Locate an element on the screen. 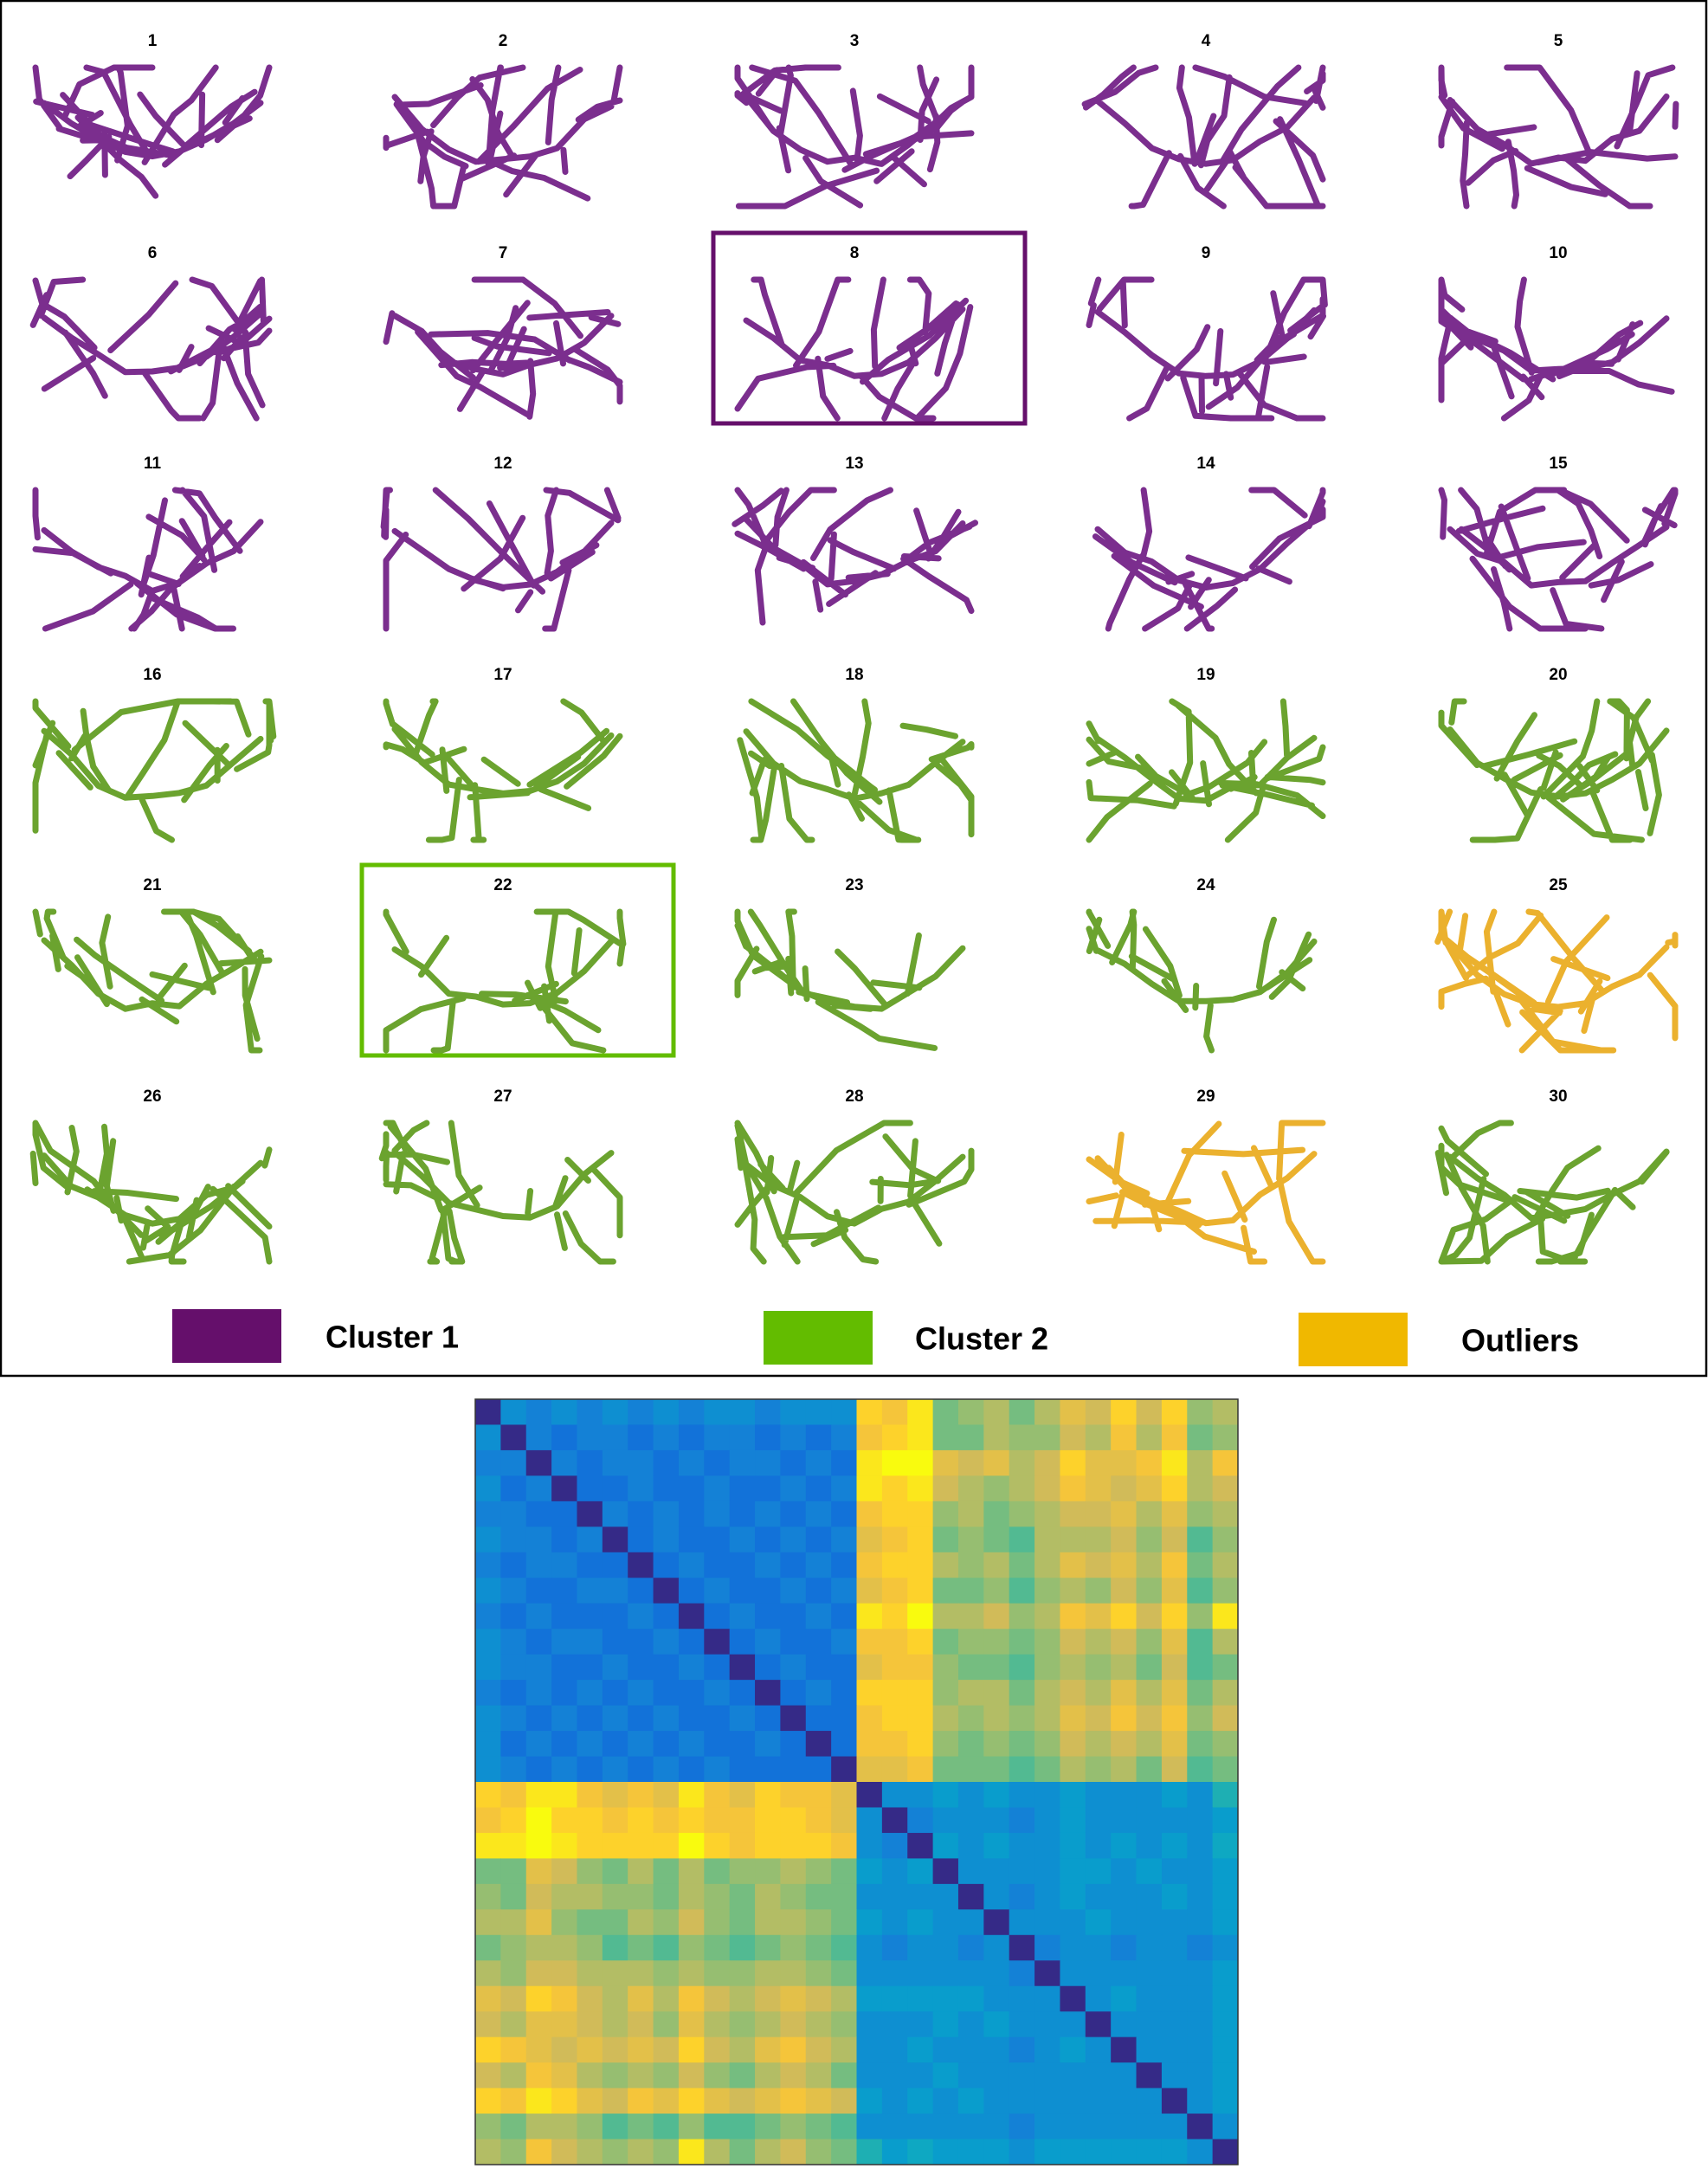 Image resolution: width=1708 pixels, height=2175 pixels. panel-label: 13 is located at coordinates (854, 464).